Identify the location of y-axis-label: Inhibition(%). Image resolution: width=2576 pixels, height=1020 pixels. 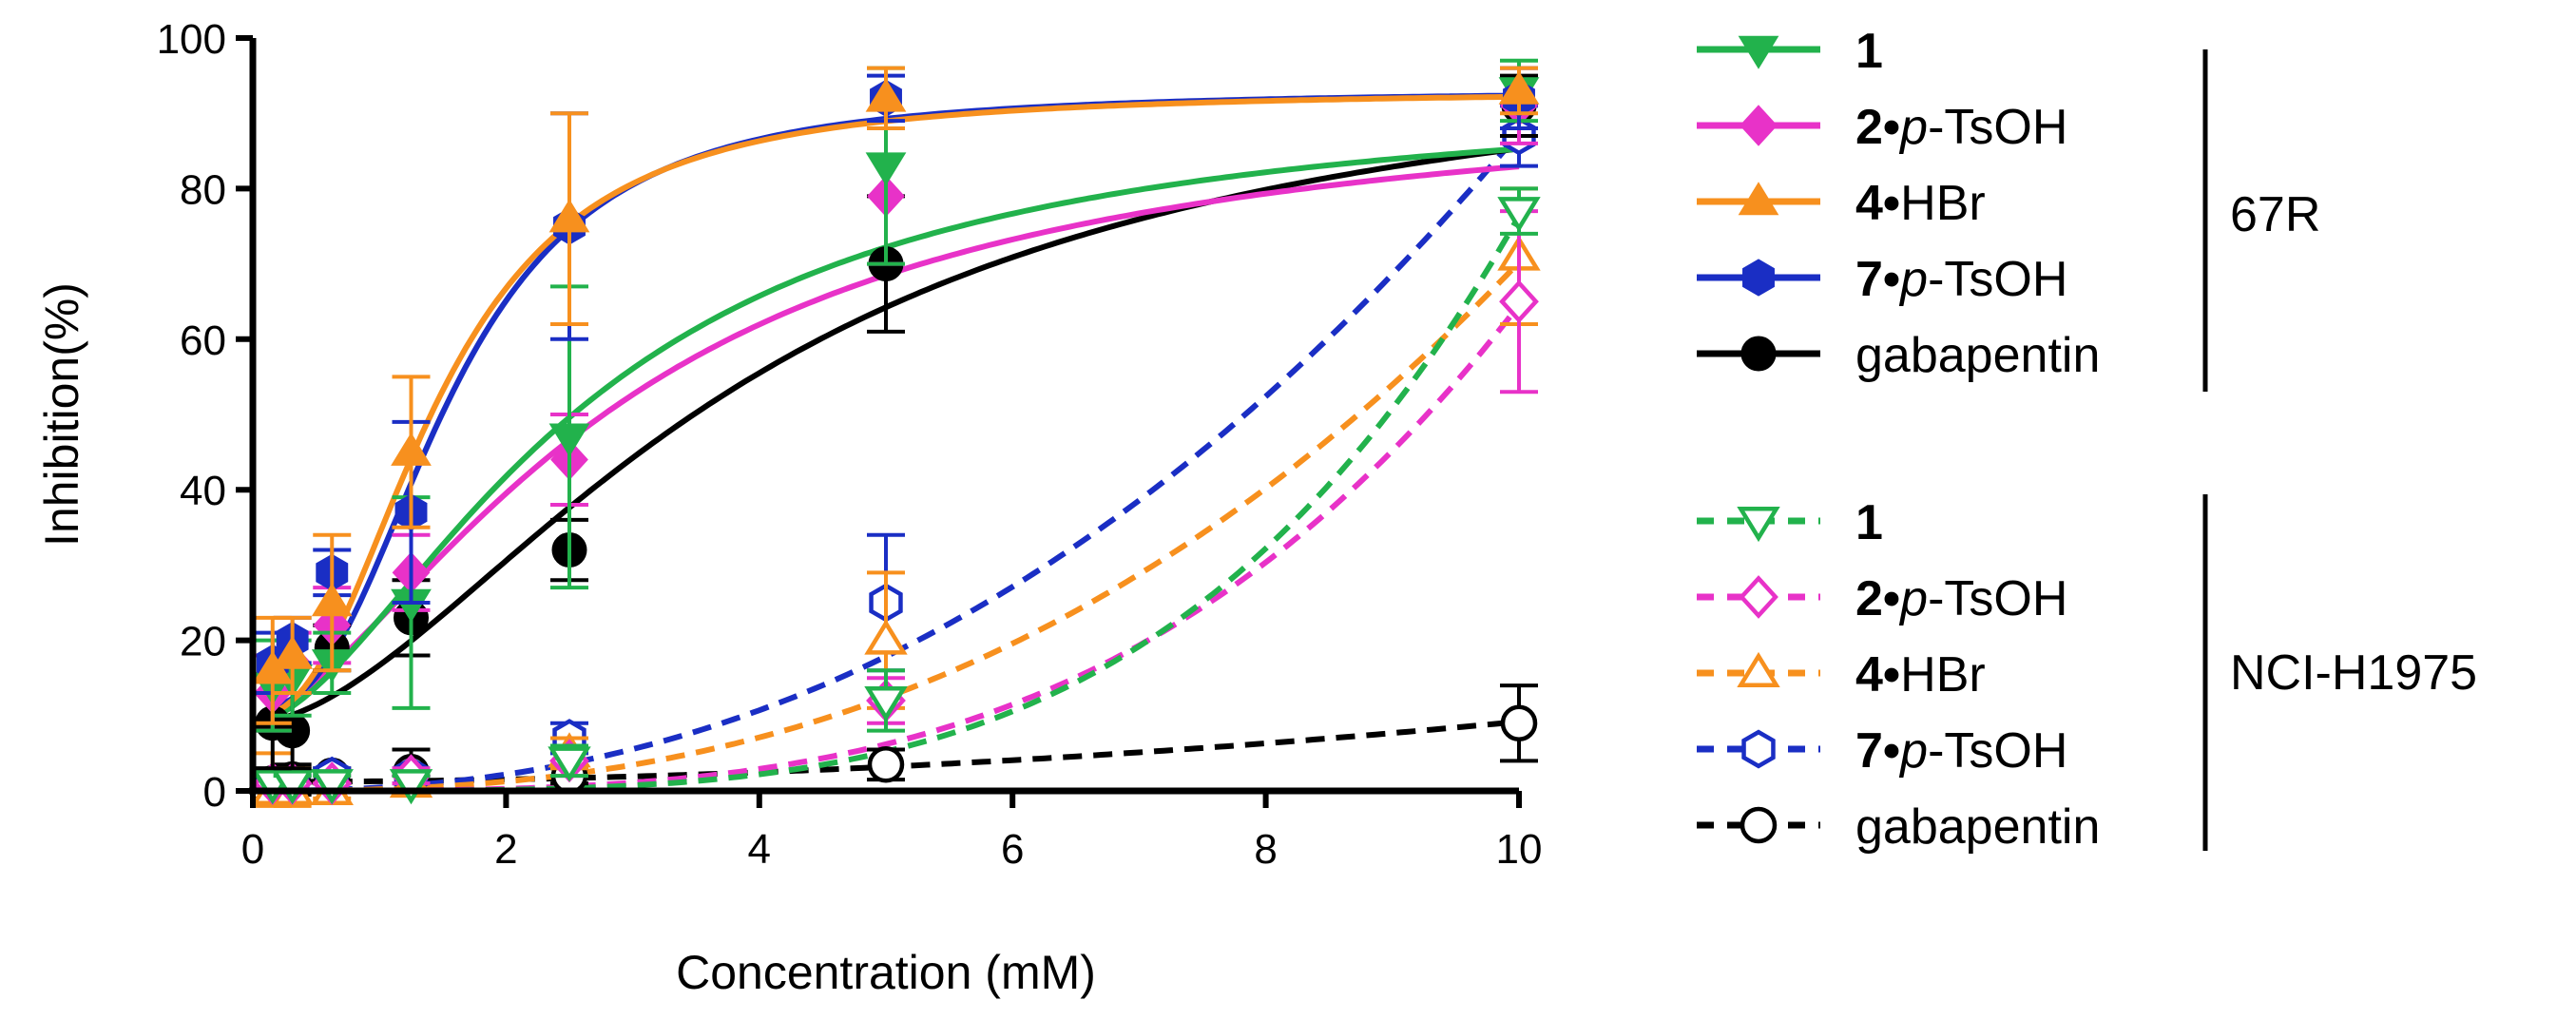
(62, 415).